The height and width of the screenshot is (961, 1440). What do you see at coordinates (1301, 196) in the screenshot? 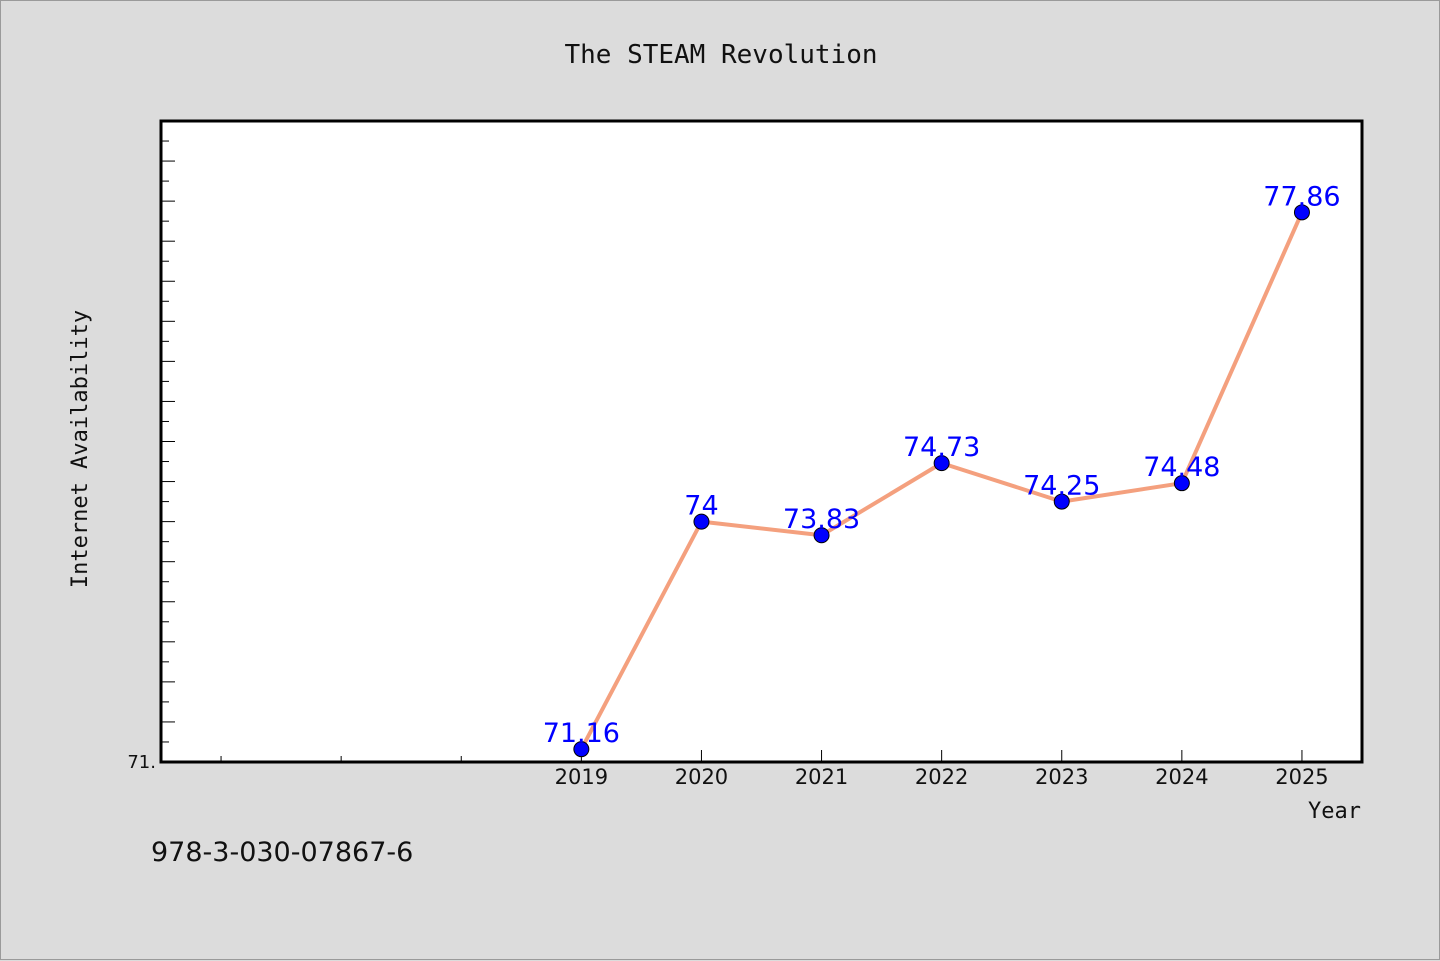
I see `data-label: 77.86` at bounding box center [1301, 196].